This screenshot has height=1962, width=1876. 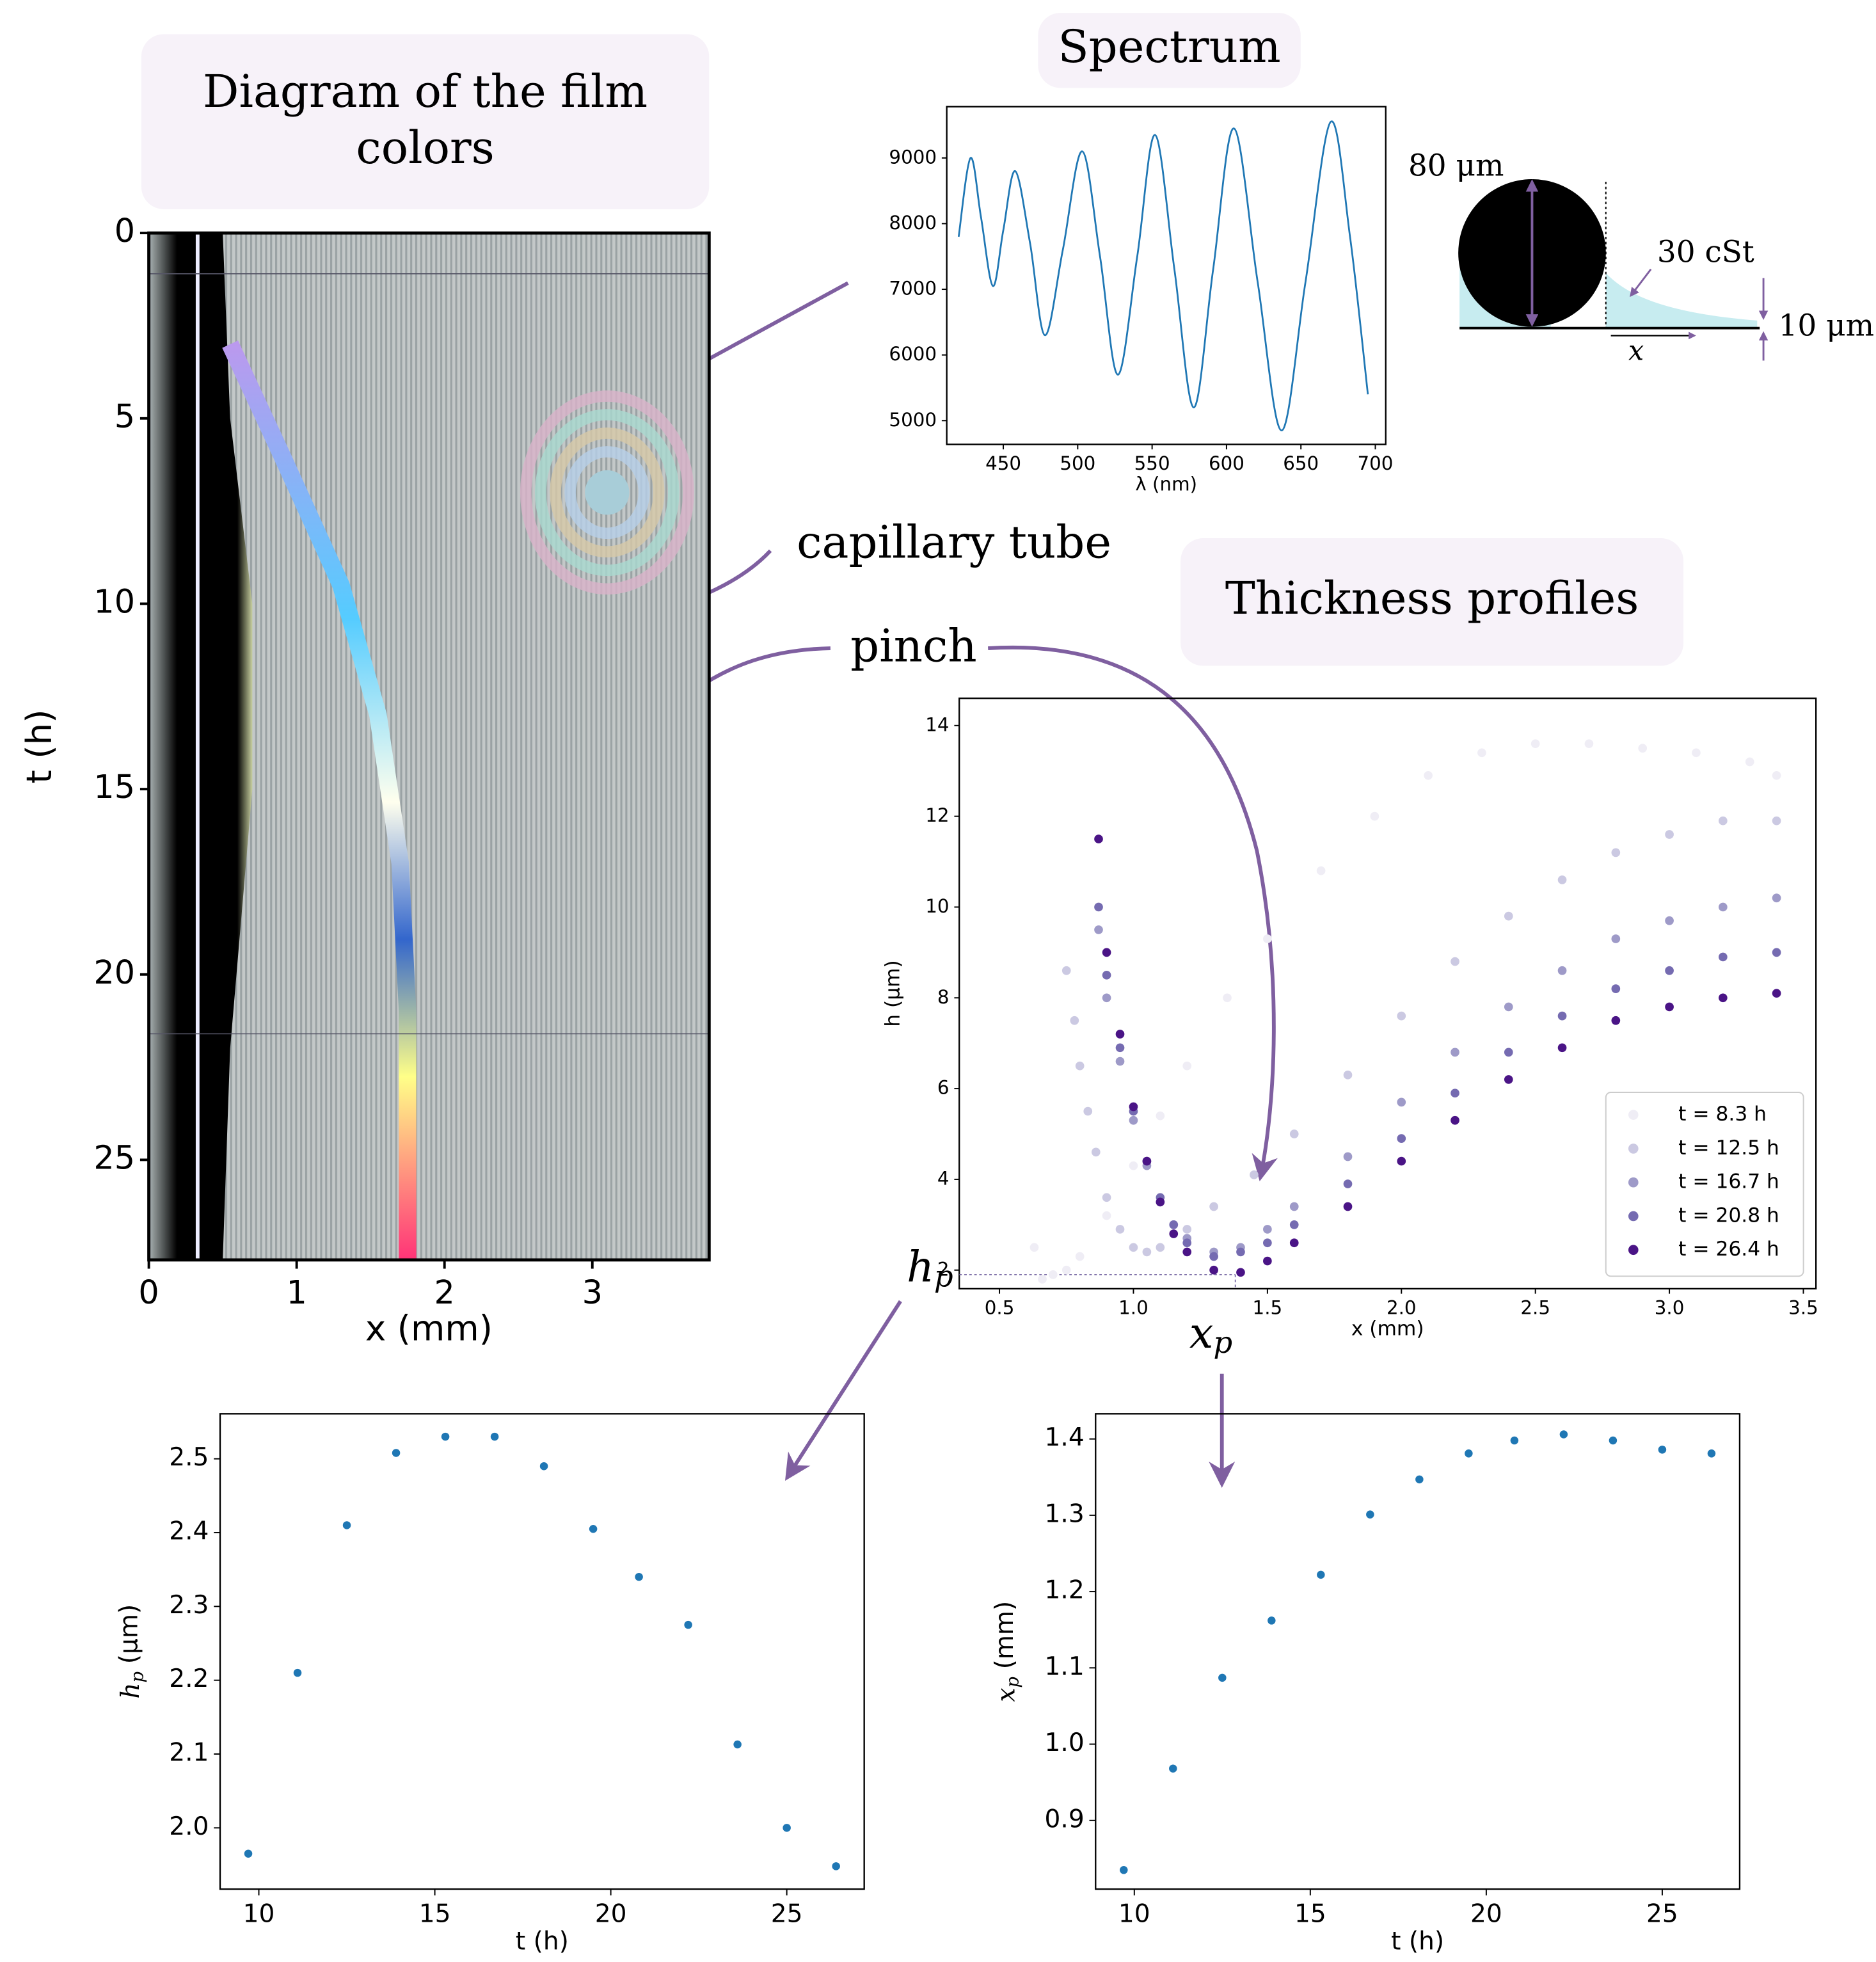 What do you see at coordinates (1169, 50) in the screenshot?
I see `title-box` at bounding box center [1169, 50].